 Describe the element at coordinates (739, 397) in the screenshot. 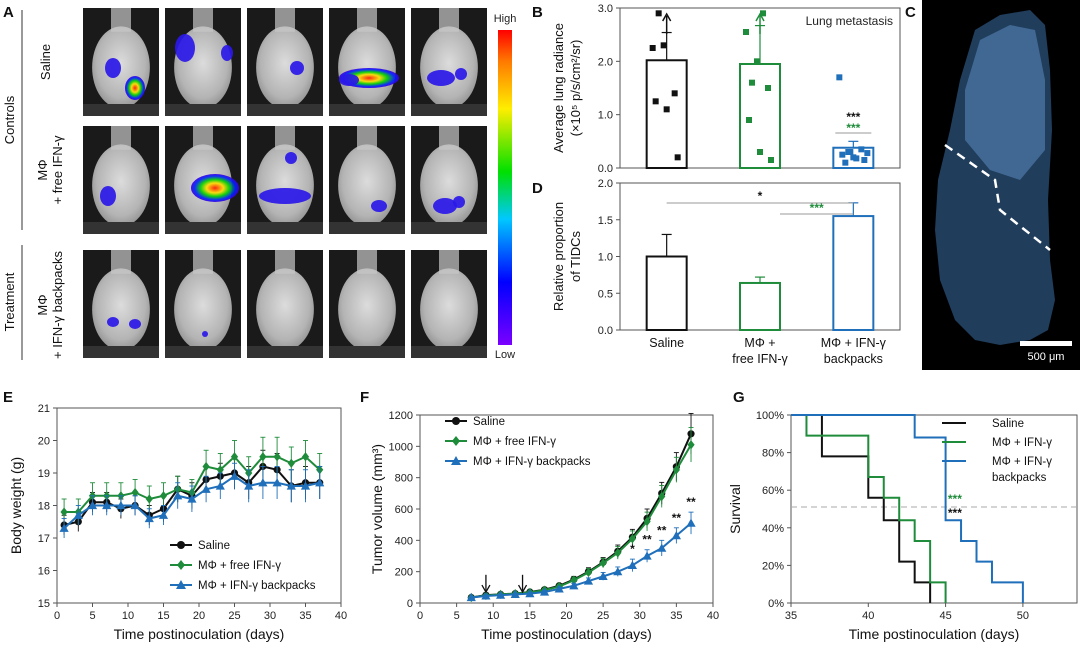

I see `panel-letter-g: G` at that location.